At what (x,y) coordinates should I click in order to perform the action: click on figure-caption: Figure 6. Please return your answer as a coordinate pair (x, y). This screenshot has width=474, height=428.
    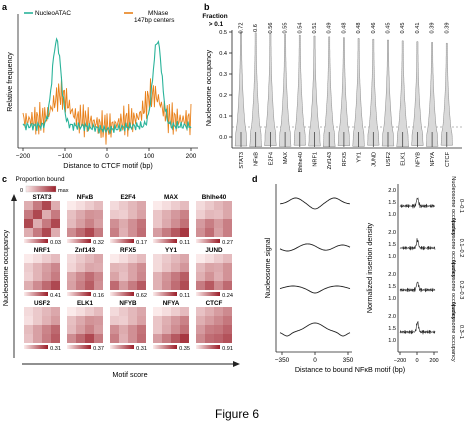
    Looking at the image, I should click on (237, 414).